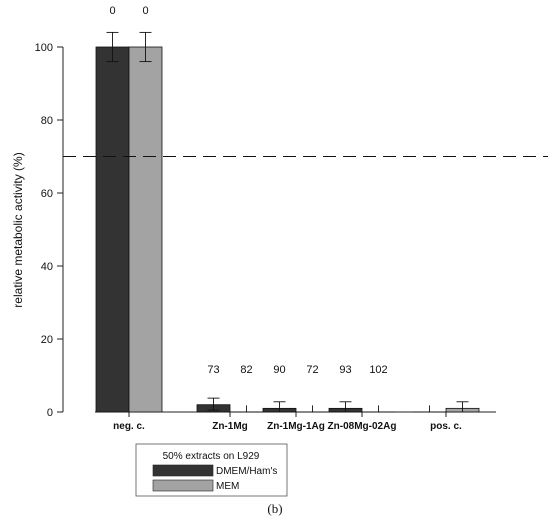 This screenshot has width=550, height=521. Describe the element at coordinates (112, 11) in the screenshot. I see `data-label-0-0: 0` at that location.